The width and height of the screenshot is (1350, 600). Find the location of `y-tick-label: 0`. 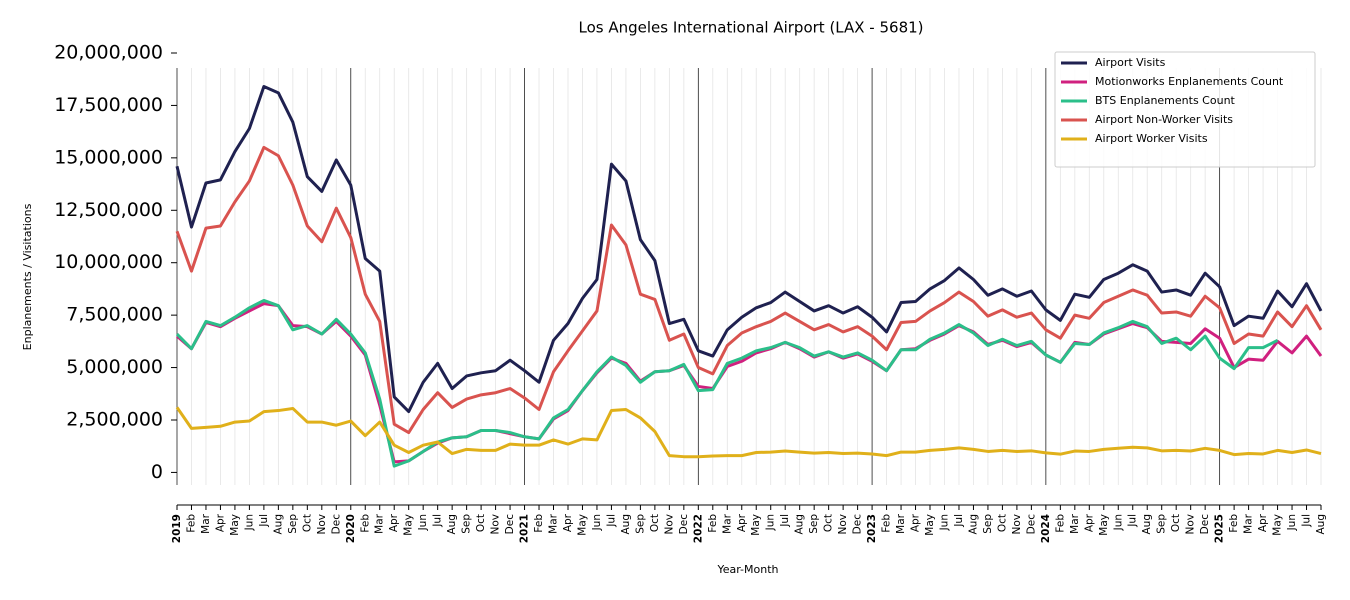

y-tick-label: 0 is located at coordinates (157, 472).